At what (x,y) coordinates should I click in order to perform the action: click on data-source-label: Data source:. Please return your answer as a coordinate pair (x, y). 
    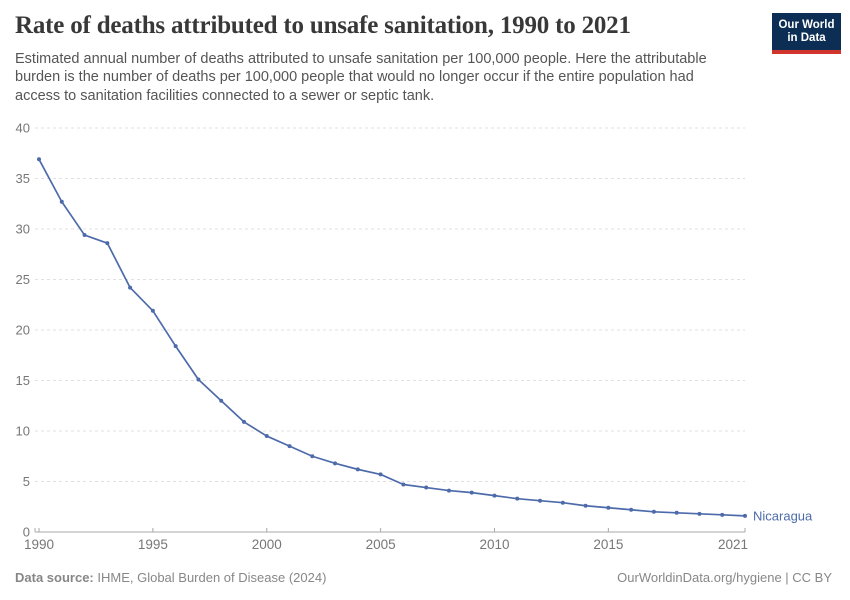
    Looking at the image, I should click on (54, 577).